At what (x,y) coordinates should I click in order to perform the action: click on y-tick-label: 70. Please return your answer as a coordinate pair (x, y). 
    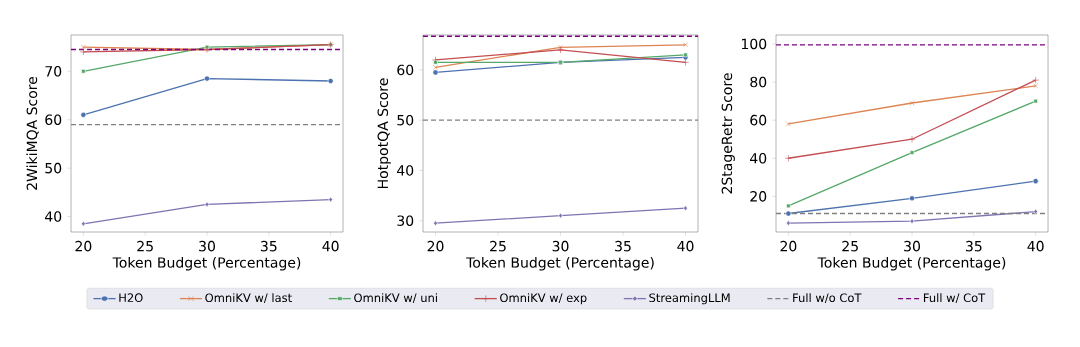
    Looking at the image, I should click on (53, 71).